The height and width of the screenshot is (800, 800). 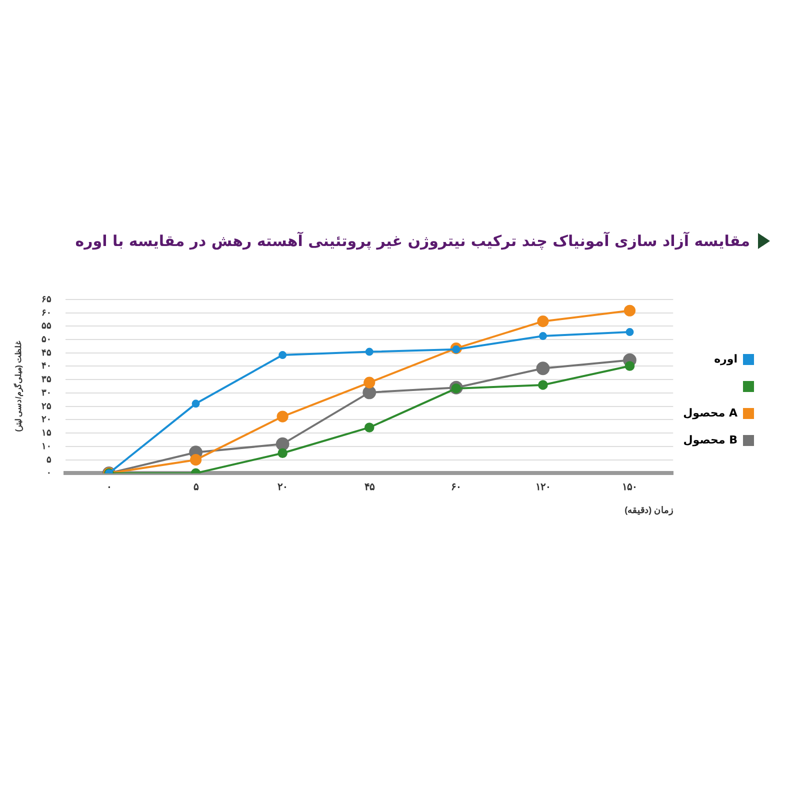 I want to click on y-tick-label: ۵, so click(x=49, y=459).